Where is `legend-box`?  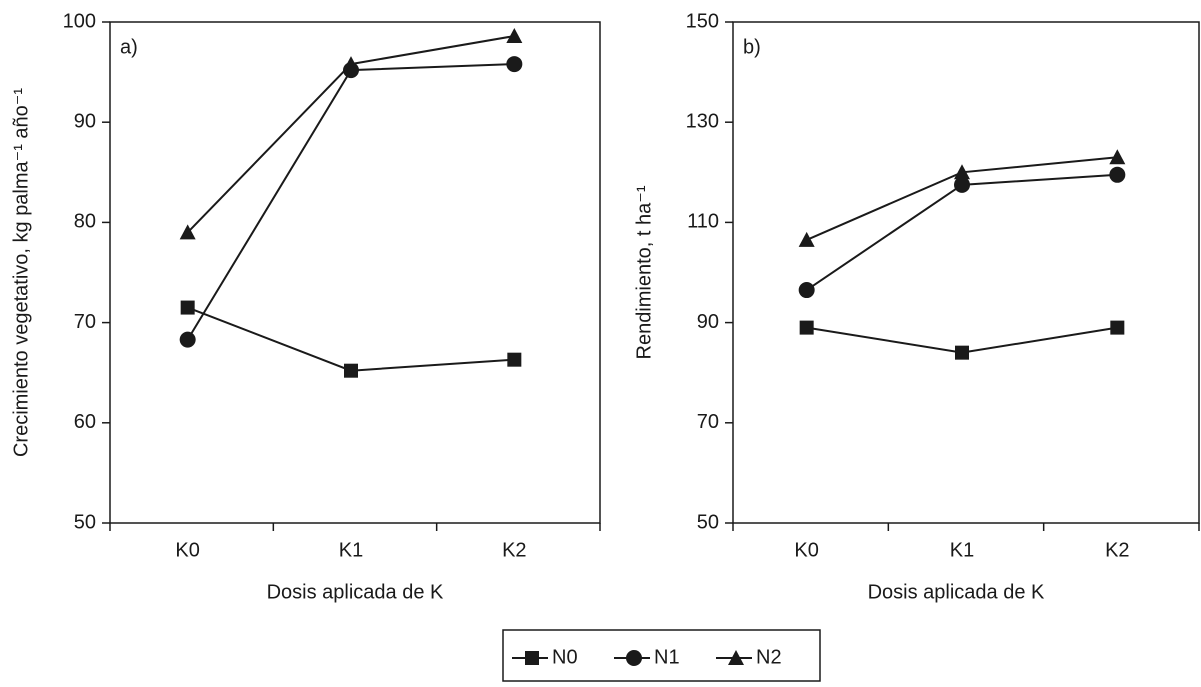 legend-box is located at coordinates (661, 655).